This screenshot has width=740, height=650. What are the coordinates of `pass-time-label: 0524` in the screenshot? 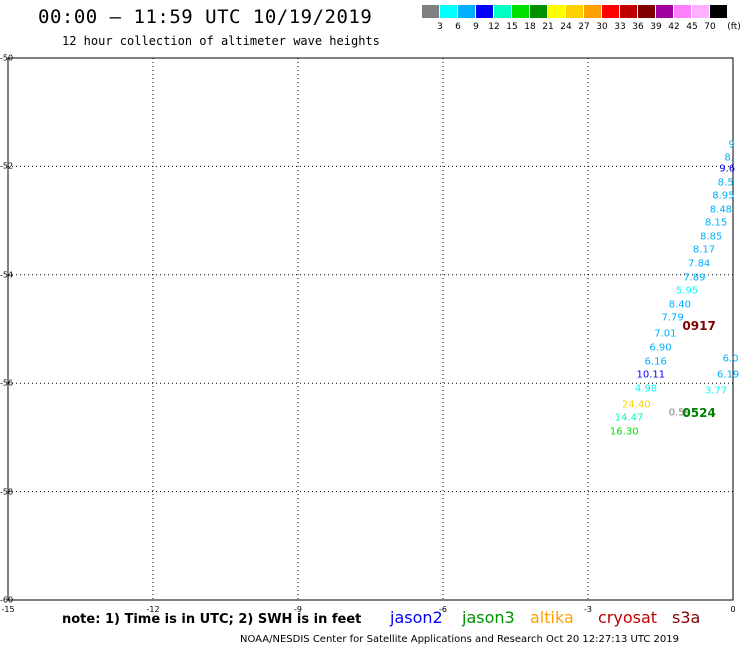 It's located at (699, 413).